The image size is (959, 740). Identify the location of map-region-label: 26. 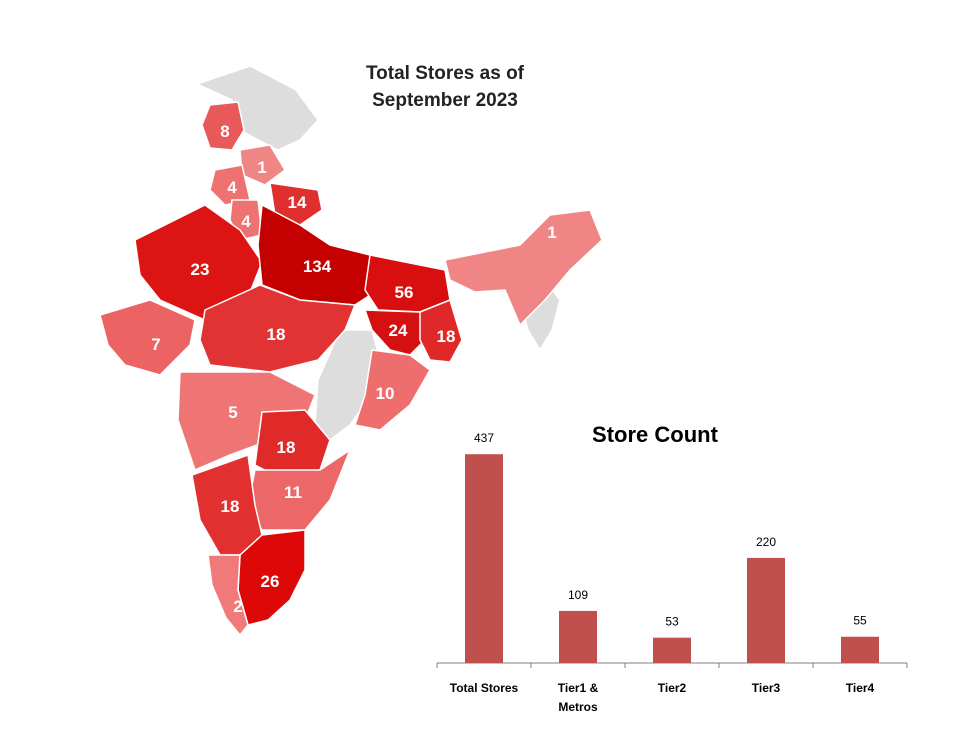
(270, 581).